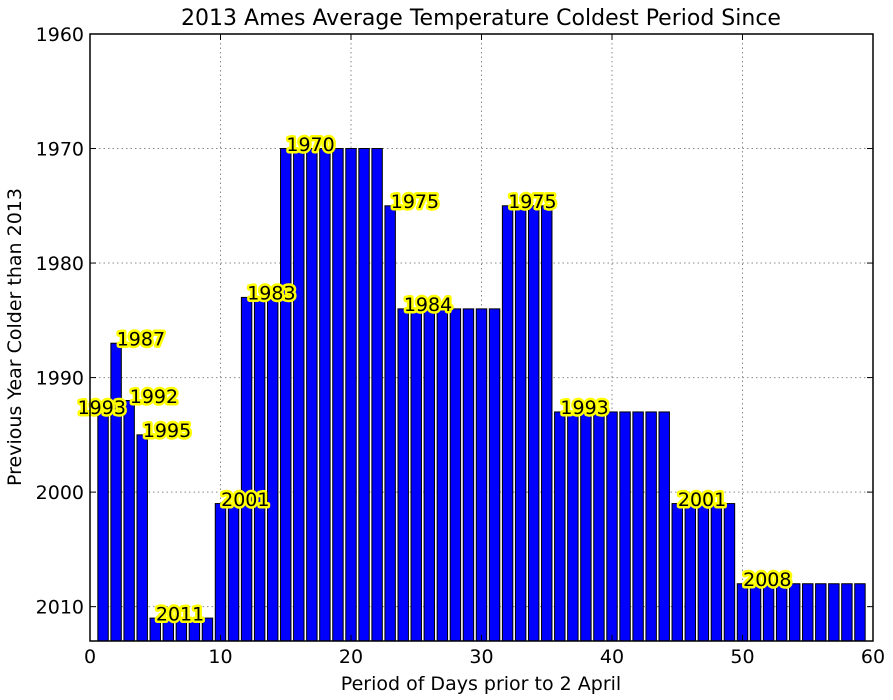 The height and width of the screenshot is (700, 893). I want to click on x-tick-label: 10, so click(220, 657).